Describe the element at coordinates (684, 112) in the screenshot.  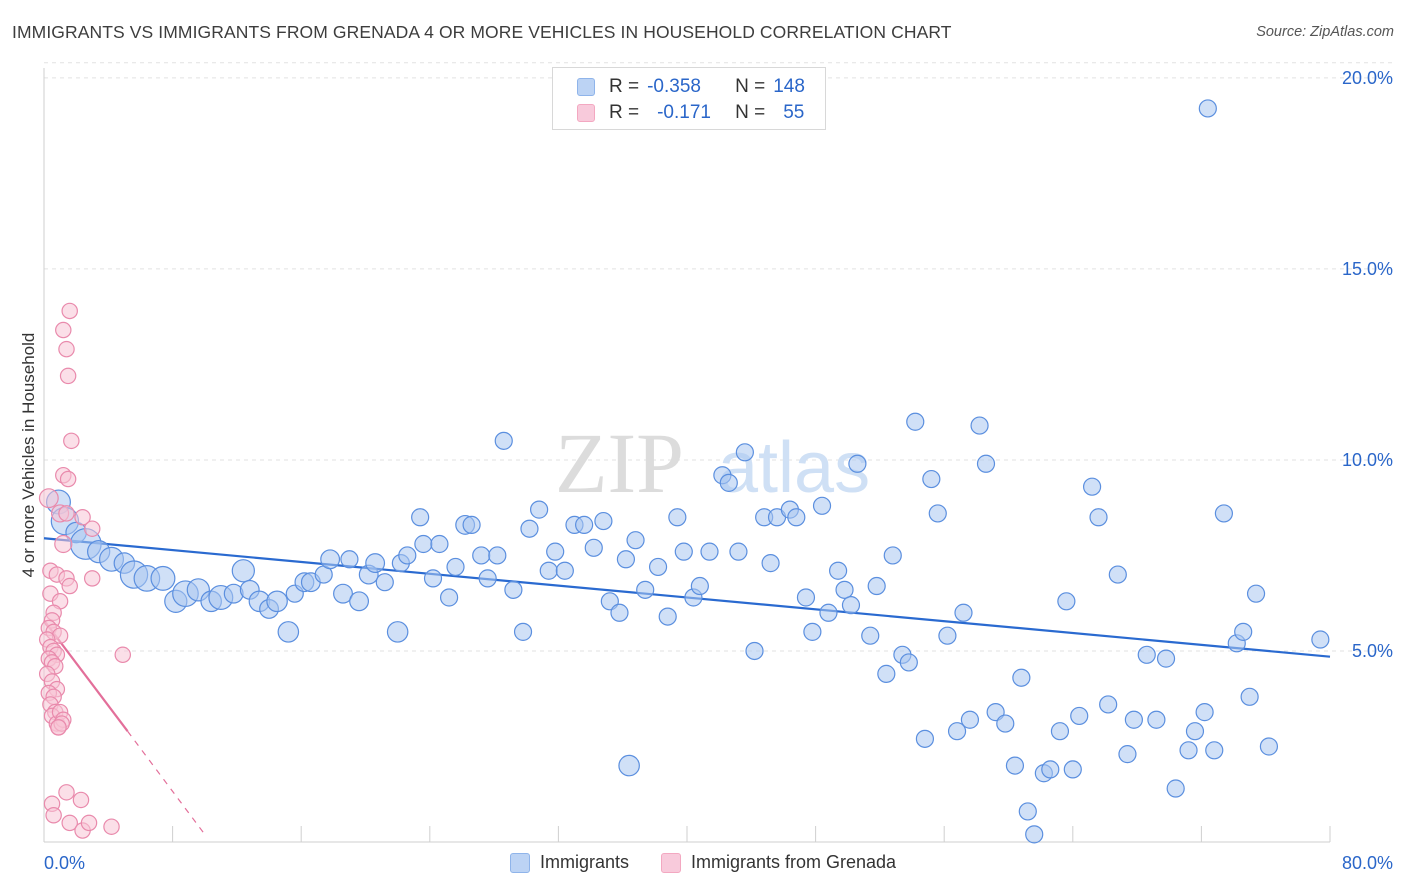
I see `legend-r-value: -0.171` at that location.